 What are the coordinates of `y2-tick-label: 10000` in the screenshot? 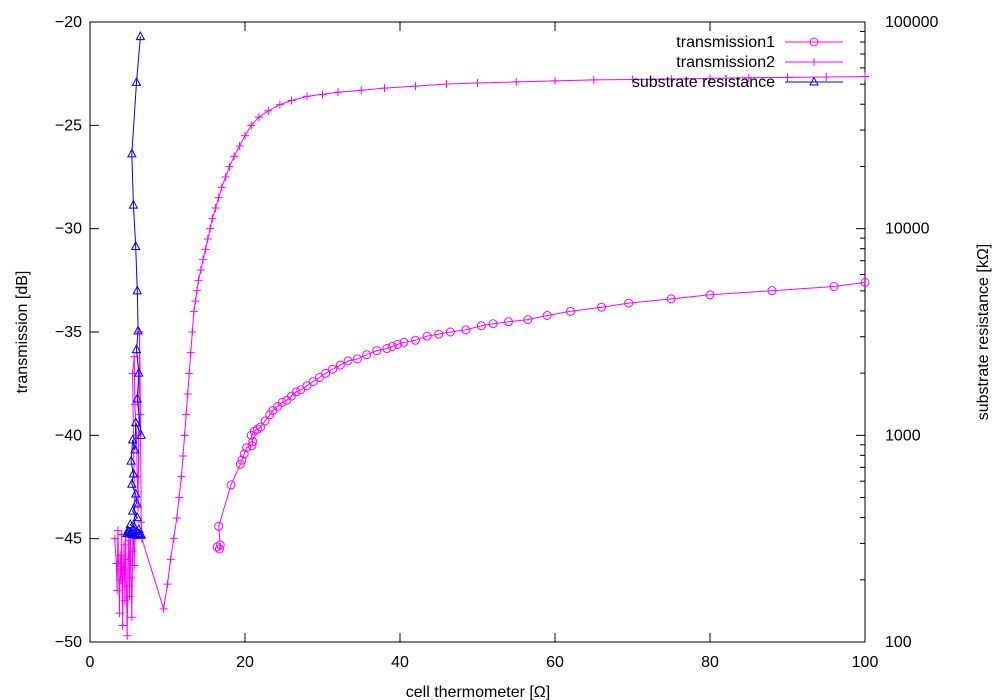 It's located at (907, 229).